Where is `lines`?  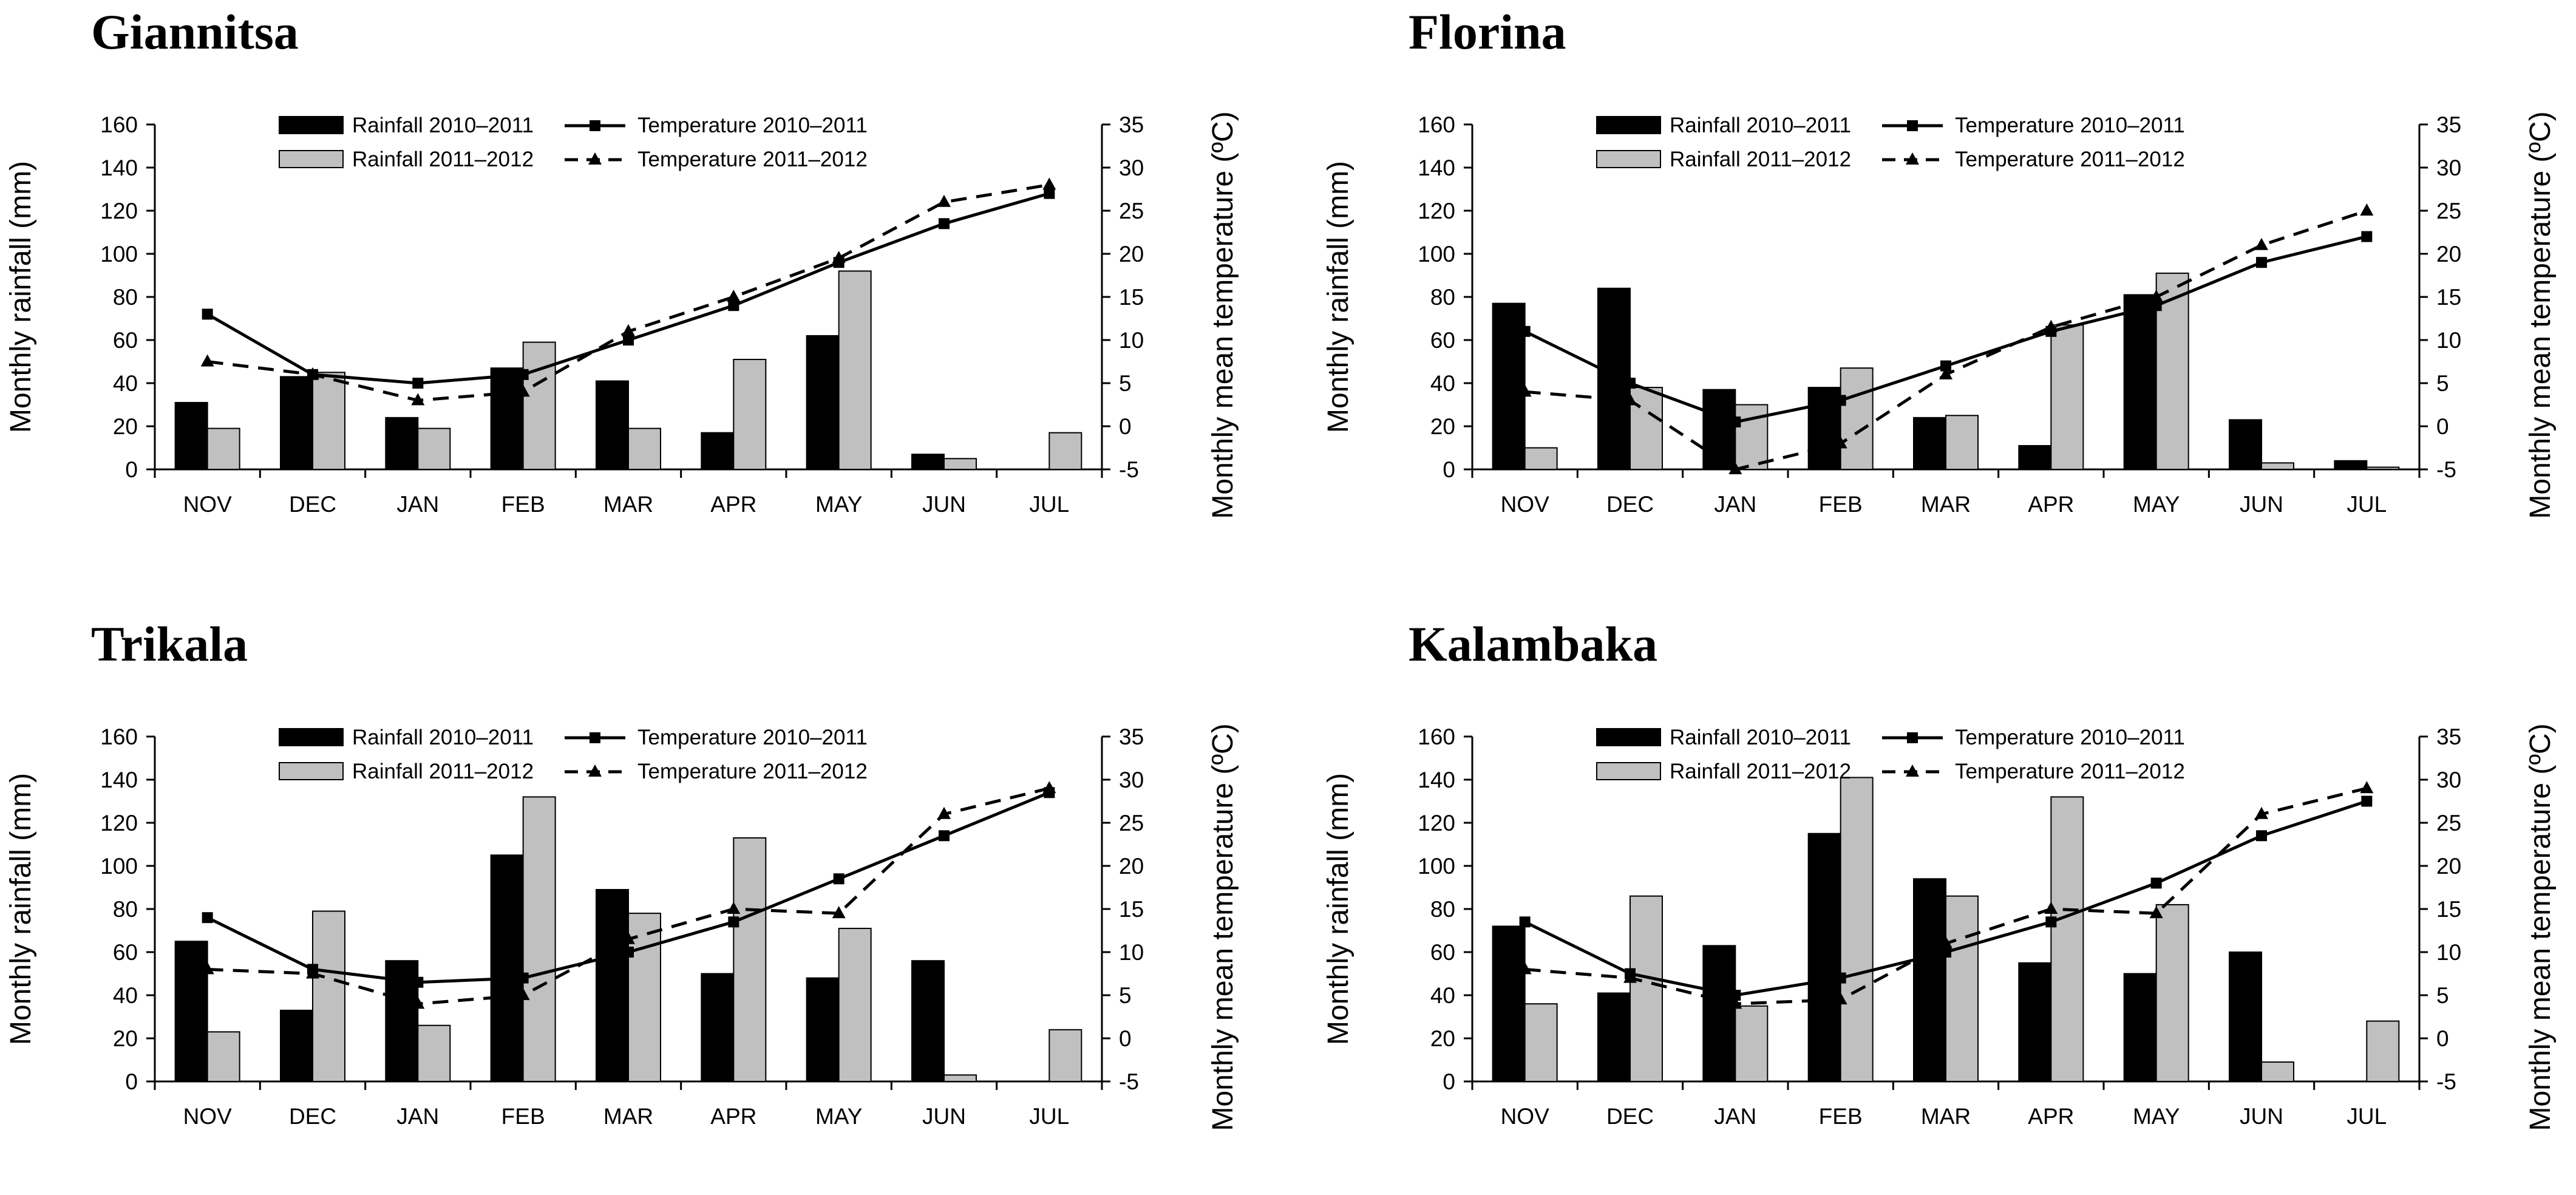
lines is located at coordinates (628, 291).